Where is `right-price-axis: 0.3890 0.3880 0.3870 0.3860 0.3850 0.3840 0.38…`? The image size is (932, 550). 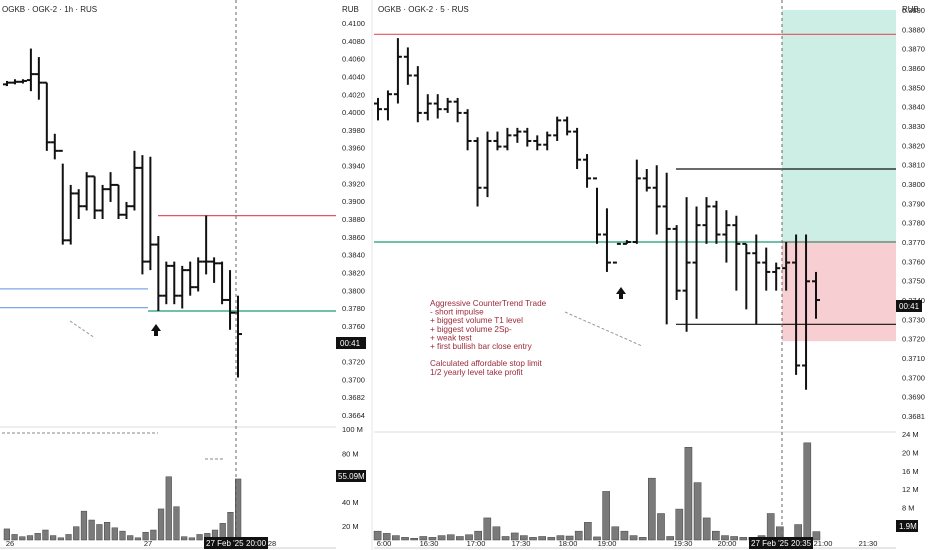
right-price-axis: 0.3890 0.3880 0.3870 0.3860 0.3850 0.3840 0.38… is located at coordinates (913, 213).